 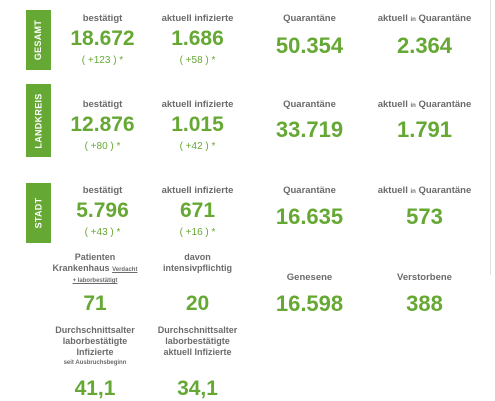 What do you see at coordinates (102, 60) in the screenshot?
I see `bestaetigt-change: ( +123 ) *` at bounding box center [102, 60].